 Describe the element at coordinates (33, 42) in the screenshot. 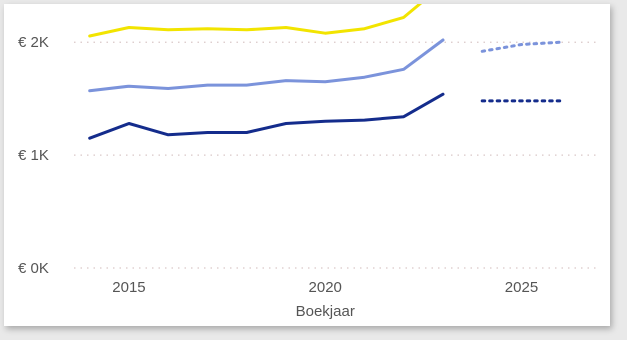

I see `y-tick-label: € 2K` at that location.